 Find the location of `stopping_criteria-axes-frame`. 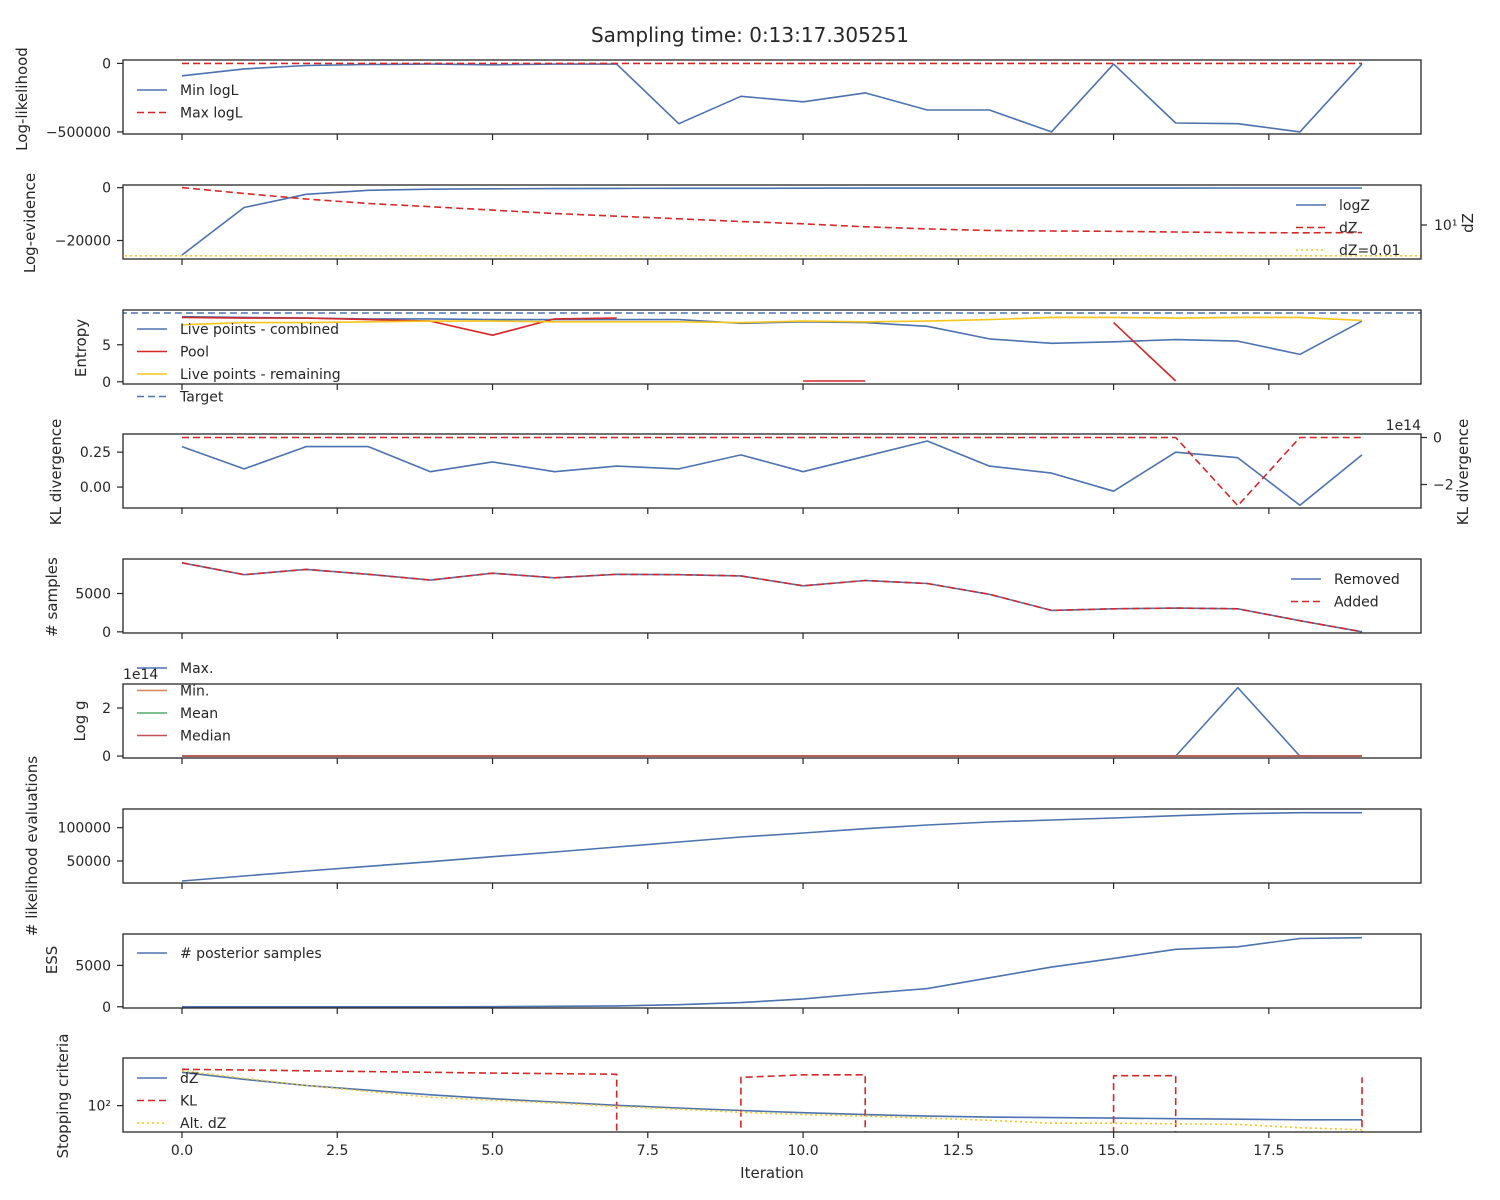

stopping_criteria-axes-frame is located at coordinates (772, 1095).